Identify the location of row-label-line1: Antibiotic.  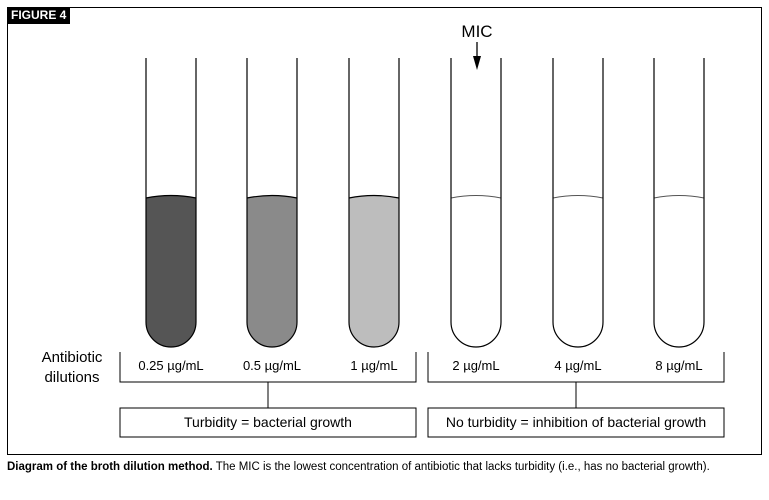
(72, 357).